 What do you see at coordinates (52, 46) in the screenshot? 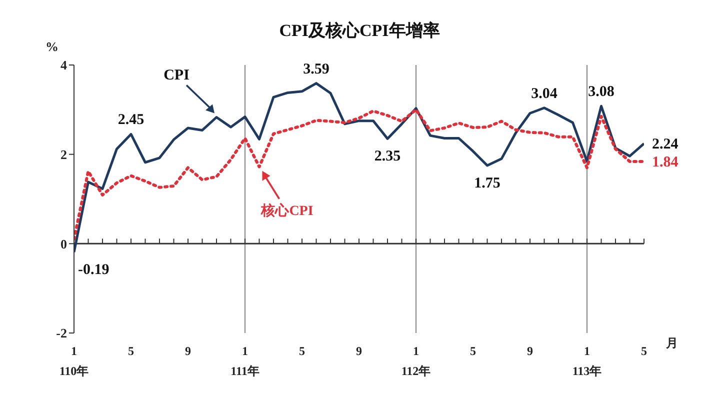
I see `y-axis-title: %` at bounding box center [52, 46].